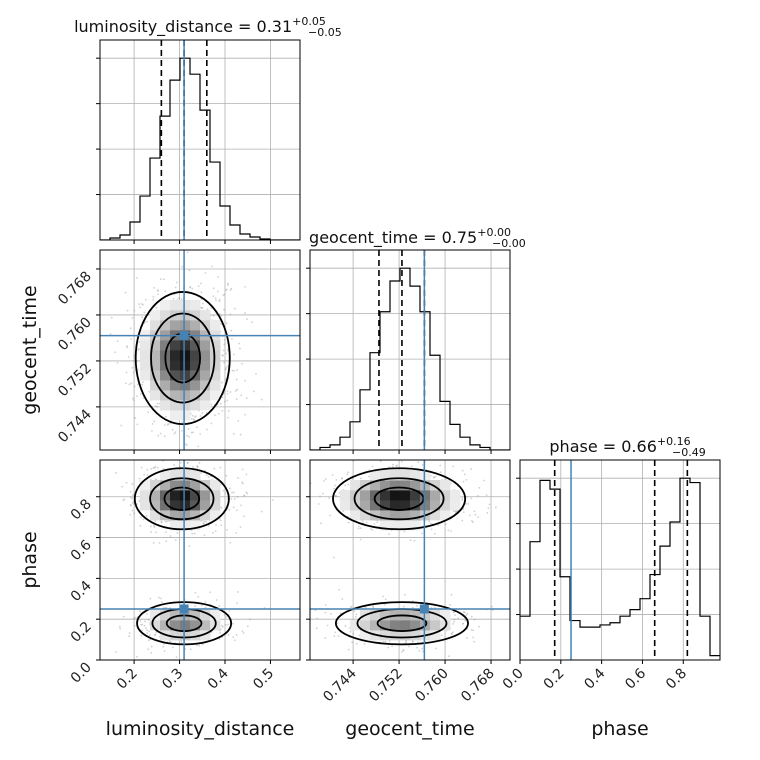  I want to click on joint-luminosity-distance-vs-phase, so click(198, 559).